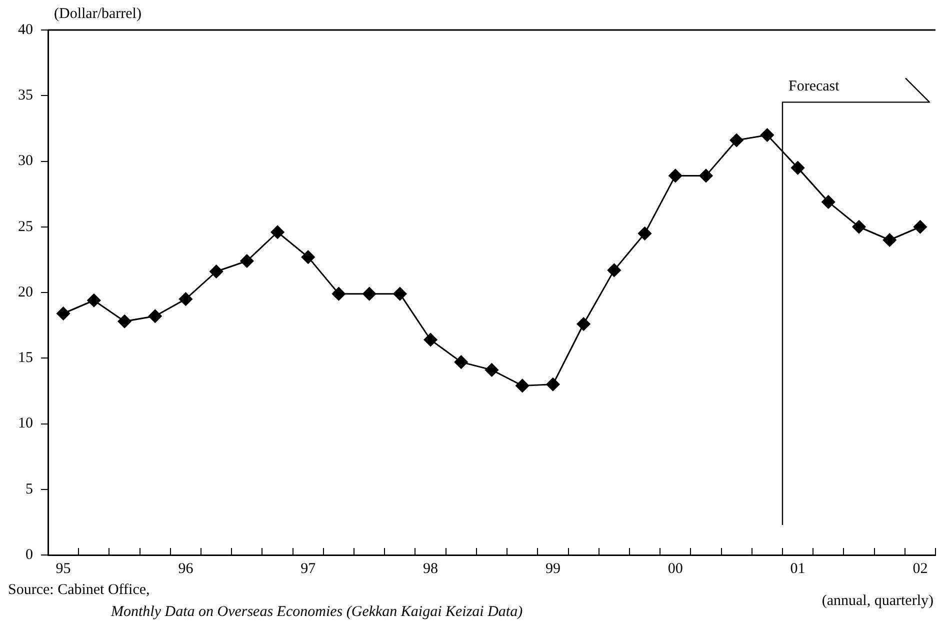 The width and height of the screenshot is (943, 627). I want to click on x-tick-label: 99, so click(552, 568).